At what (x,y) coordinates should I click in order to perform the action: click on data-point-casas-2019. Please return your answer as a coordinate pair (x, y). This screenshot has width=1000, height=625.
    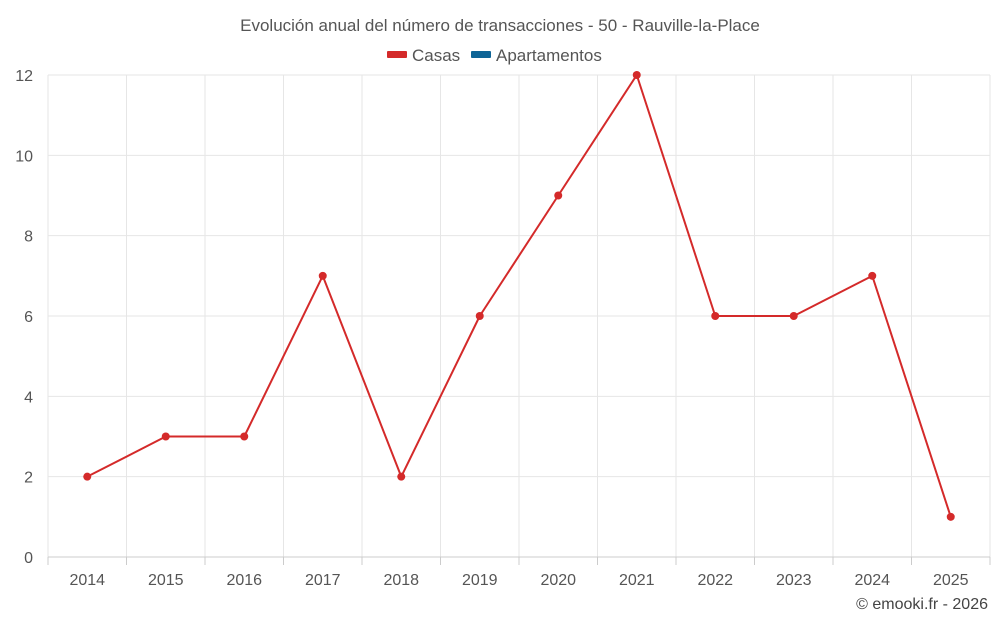
    Looking at the image, I should click on (479, 316).